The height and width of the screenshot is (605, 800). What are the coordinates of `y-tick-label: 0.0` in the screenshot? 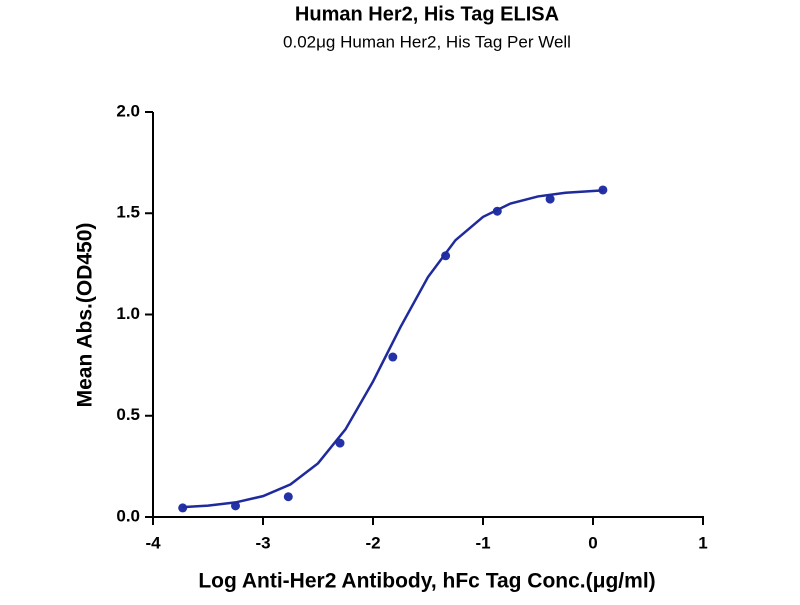 It's located at (128, 515).